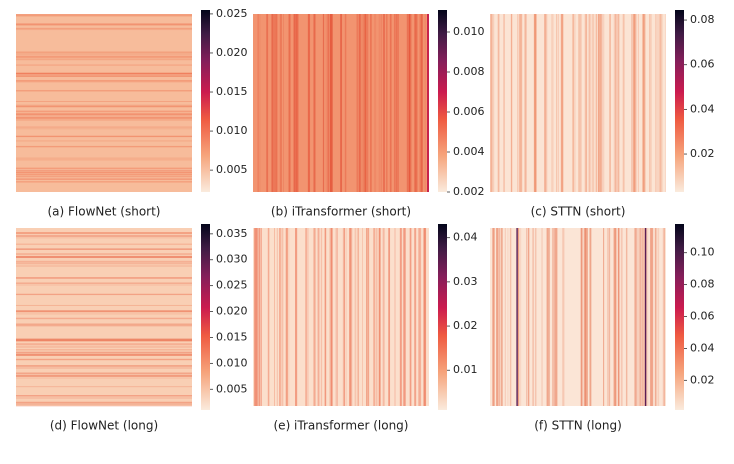 The image size is (734, 464). I want to click on panel: 0.02 0.04 0.06 0.08 (c) STTN (short), so click(602, 114).